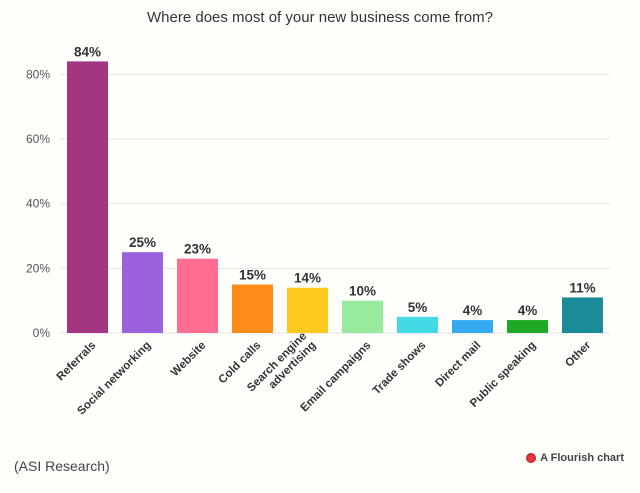 This screenshot has width=640, height=493. I want to click on flourish-credit: A Flourish chart, so click(575, 458).